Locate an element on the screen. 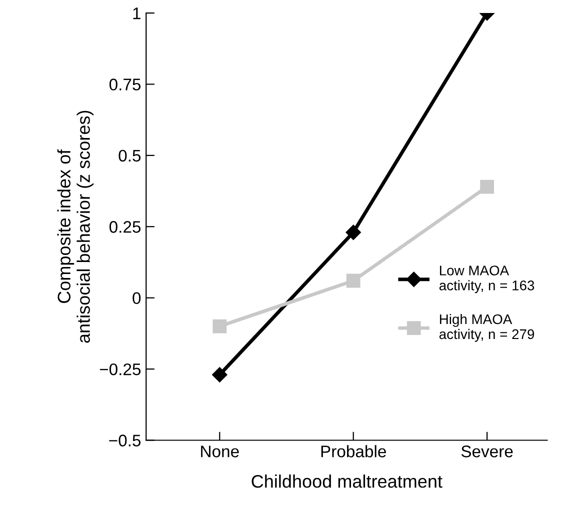 The height and width of the screenshot is (521, 573). y-tick-label: −0.25 is located at coordinates (120, 369).